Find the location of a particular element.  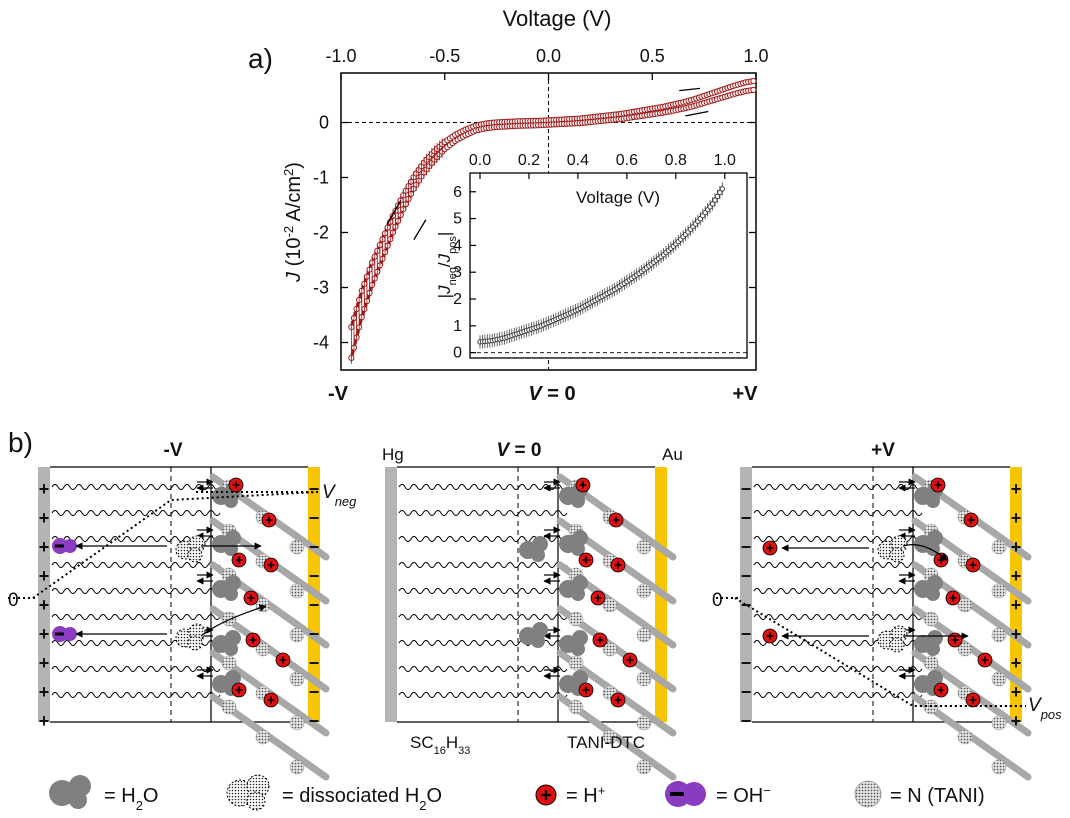

dissociated-water-molecule is located at coordinates (195, 555).